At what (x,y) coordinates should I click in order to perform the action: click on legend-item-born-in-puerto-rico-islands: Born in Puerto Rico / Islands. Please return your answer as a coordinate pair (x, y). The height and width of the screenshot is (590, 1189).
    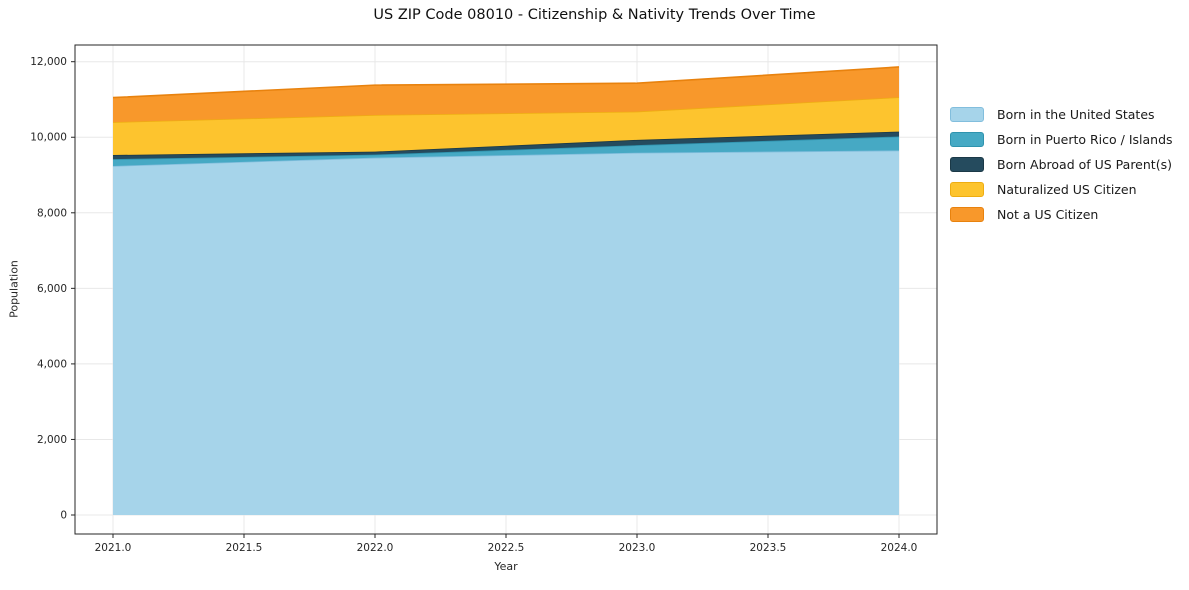
    Looking at the image, I should click on (1061, 139).